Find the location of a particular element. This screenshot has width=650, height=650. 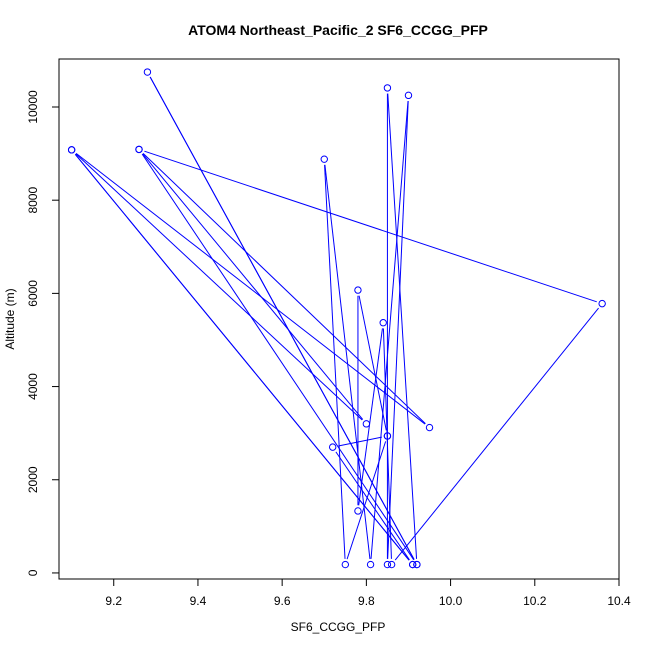

y-tick-label: 4000 is located at coordinates (33, 386).